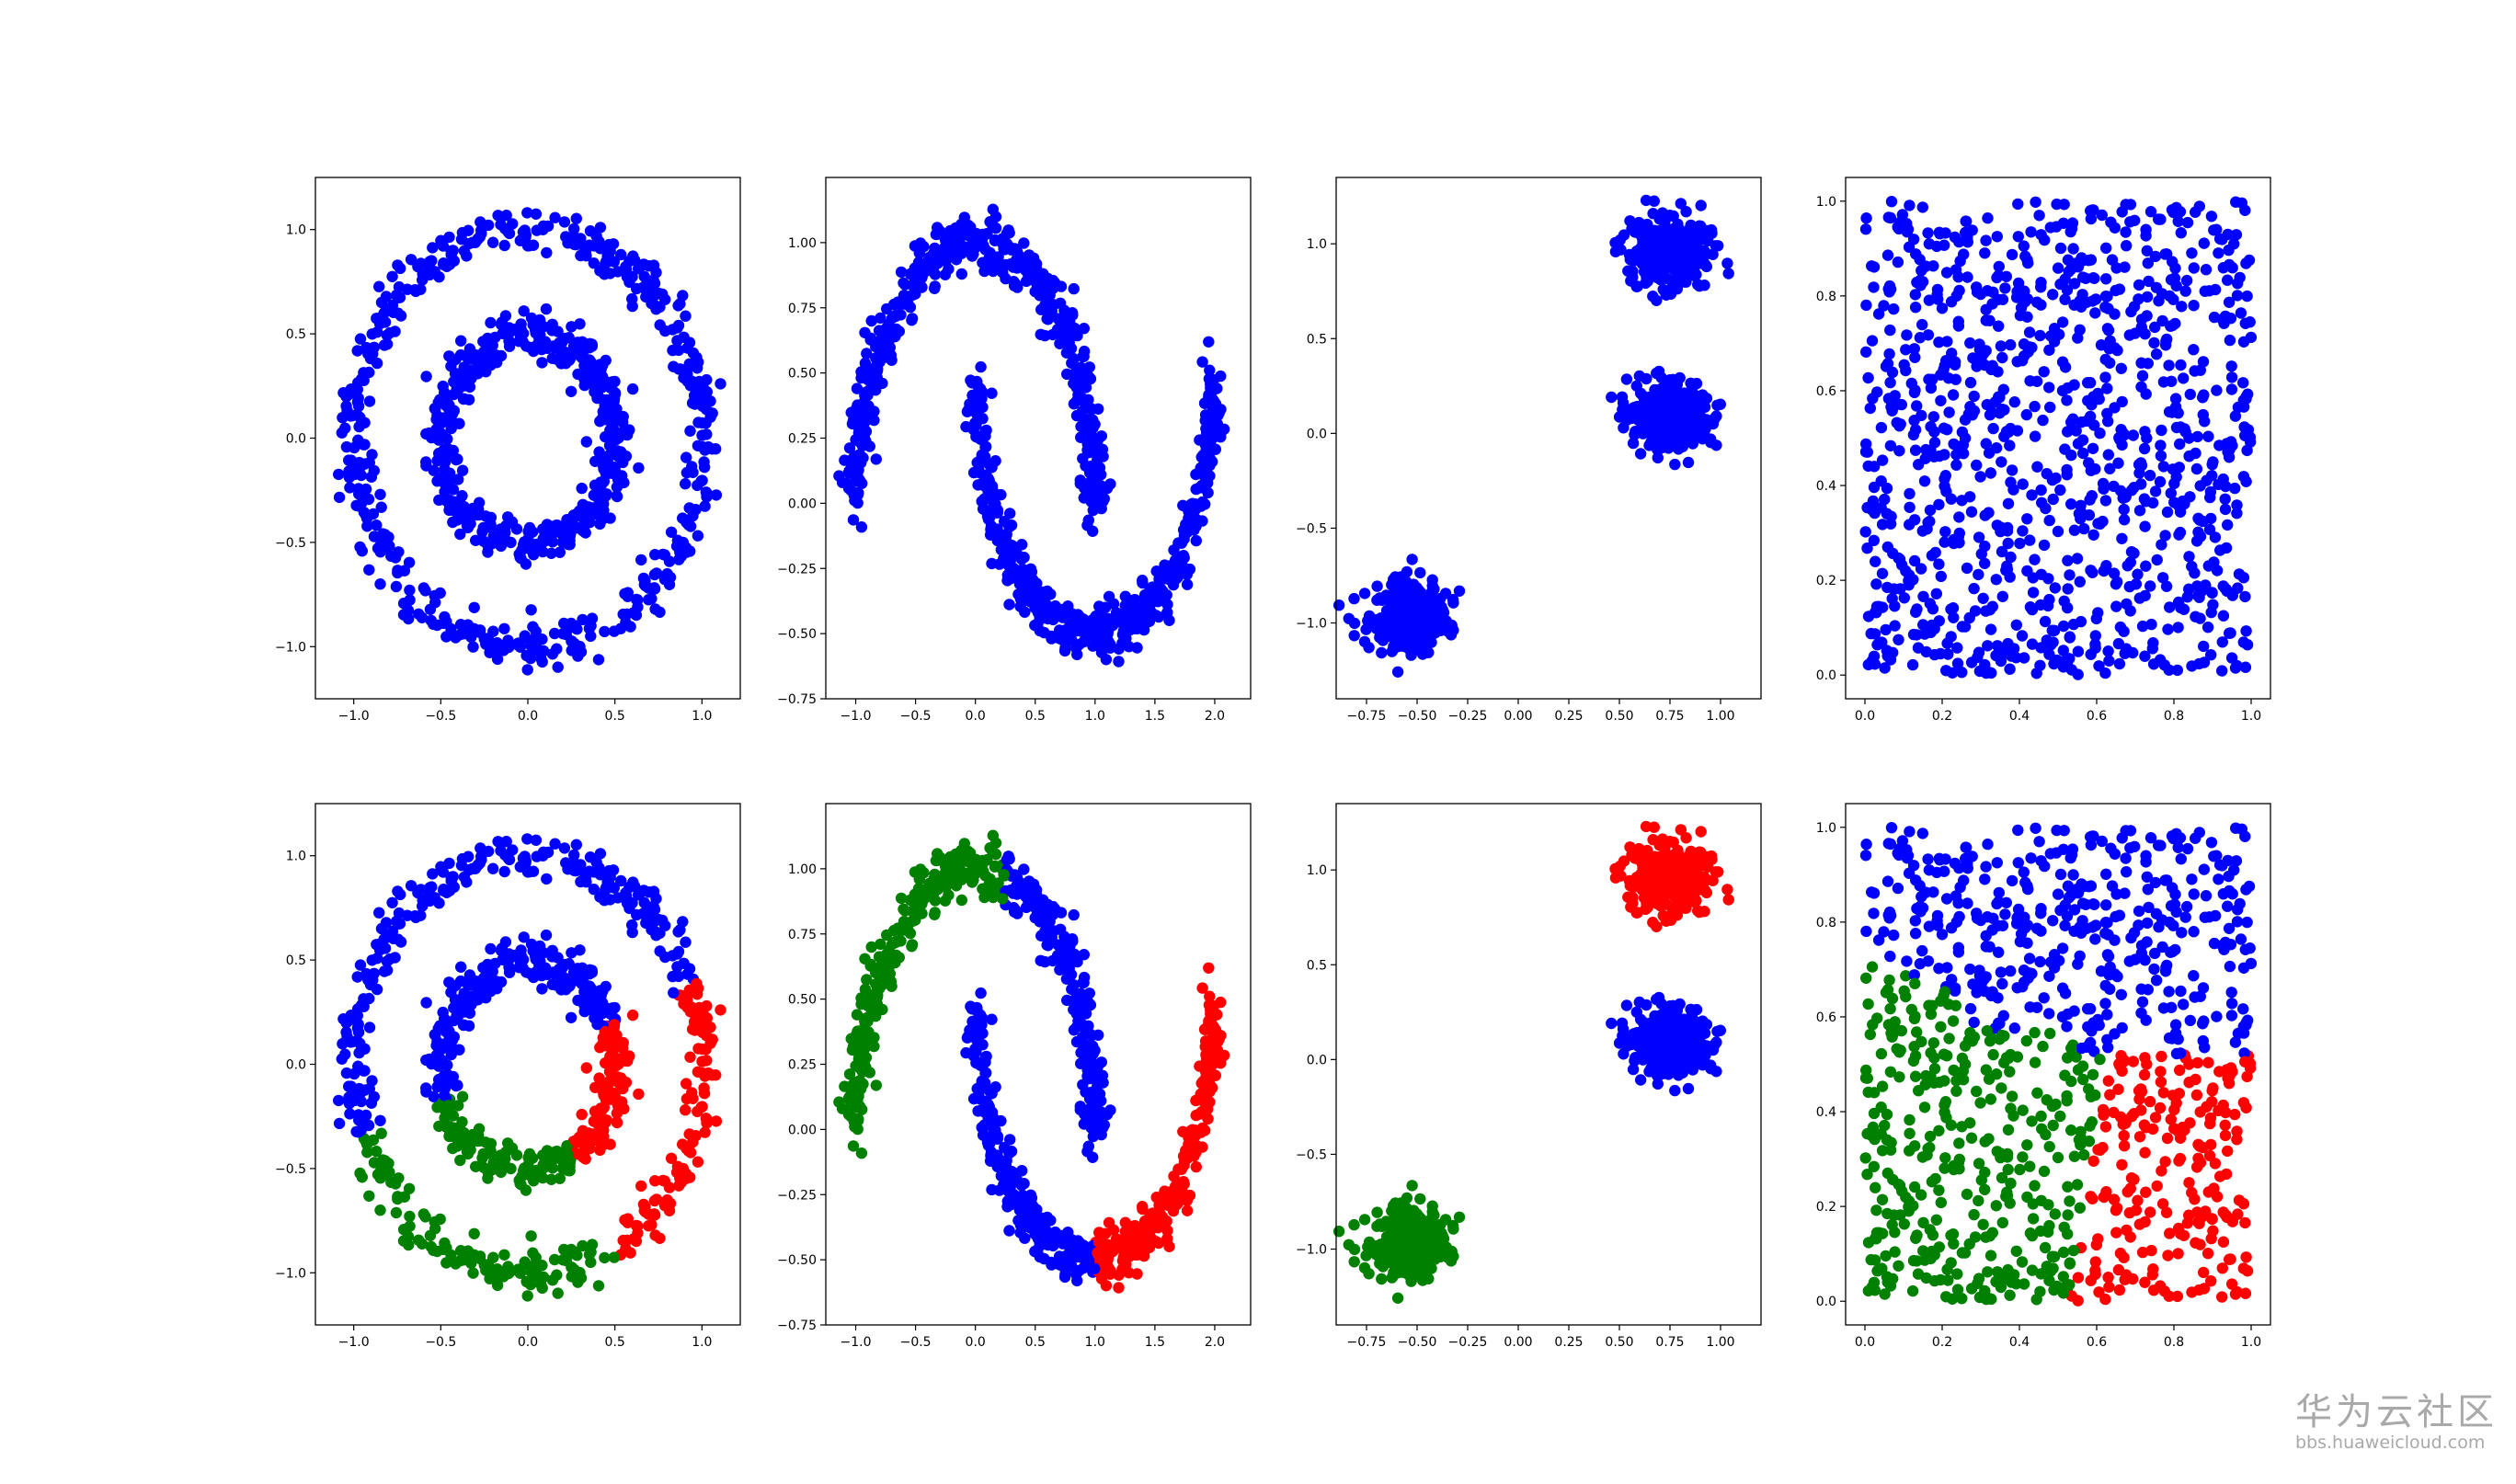 The height and width of the screenshot is (1484, 2516). What do you see at coordinates (976, 716) in the screenshot?
I see `x-tick-label: 0.0` at bounding box center [976, 716].